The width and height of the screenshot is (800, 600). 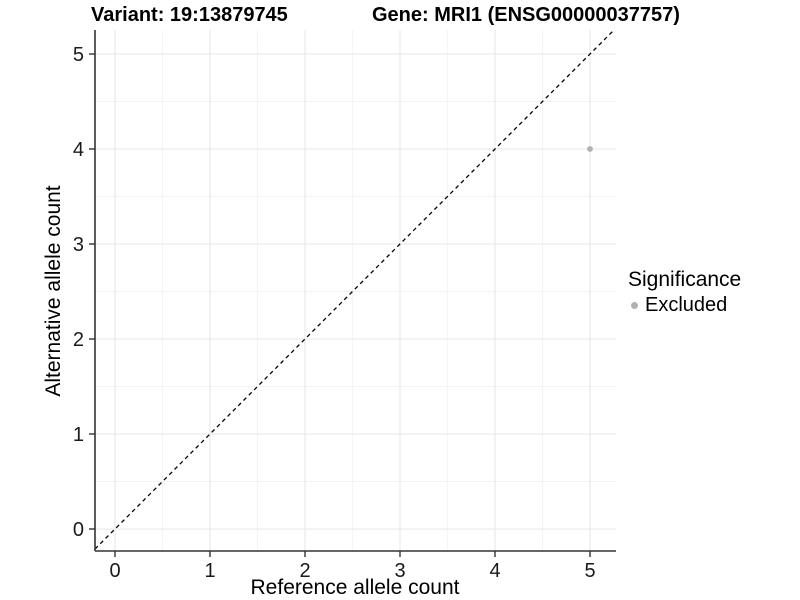 What do you see at coordinates (114, 571) in the screenshot?
I see `x-tick-label: 0` at bounding box center [114, 571].